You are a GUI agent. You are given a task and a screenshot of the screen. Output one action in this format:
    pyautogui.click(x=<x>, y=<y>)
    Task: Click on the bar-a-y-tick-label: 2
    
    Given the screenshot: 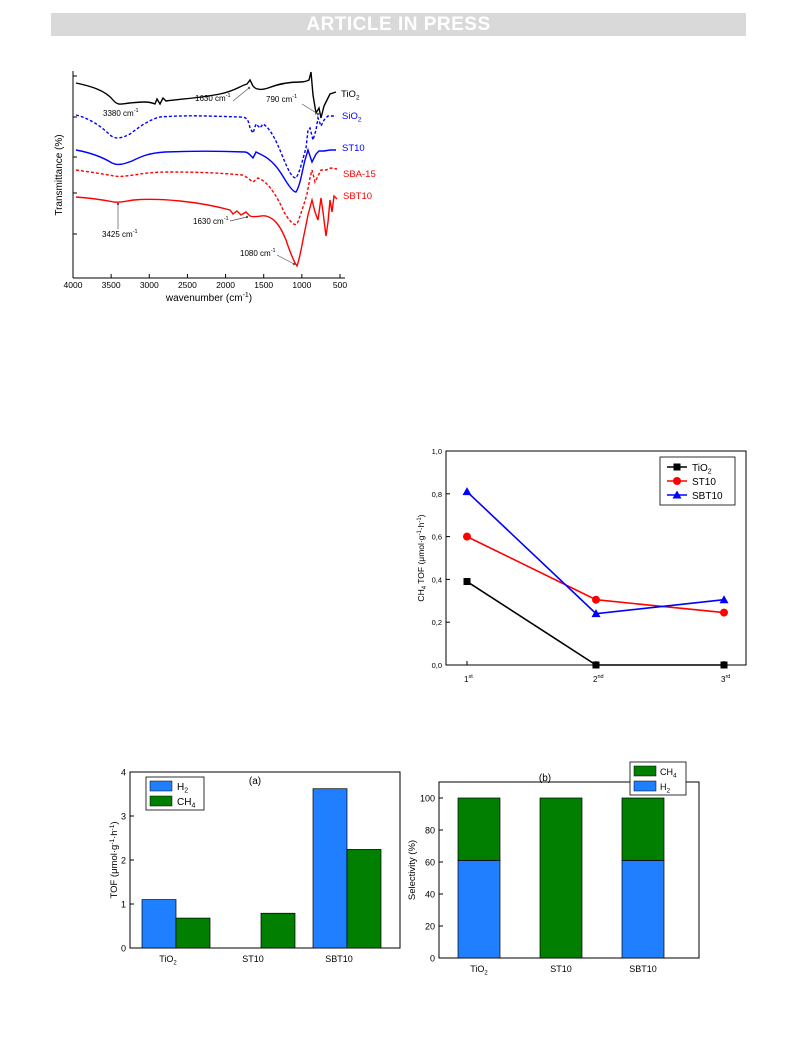 What is the action you would take?
    pyautogui.click(x=123, y=861)
    